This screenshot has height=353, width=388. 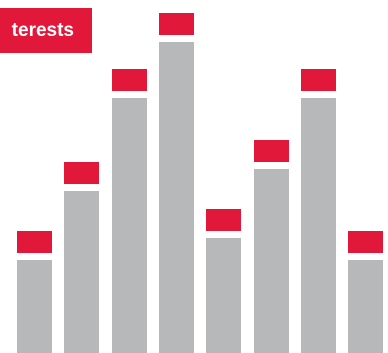 What do you see at coordinates (42, 30) in the screenshot?
I see `page-title: terests` at bounding box center [42, 30].